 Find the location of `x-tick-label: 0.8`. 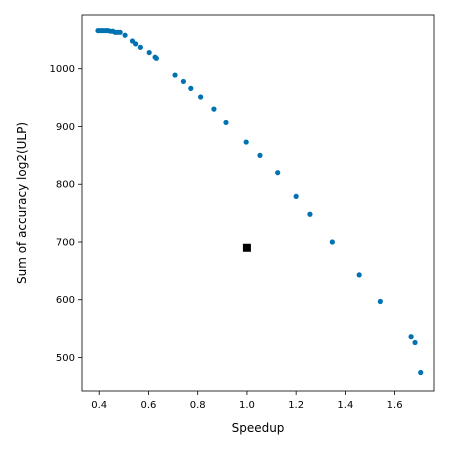

x-tick-label: 0.8 is located at coordinates (198, 405).